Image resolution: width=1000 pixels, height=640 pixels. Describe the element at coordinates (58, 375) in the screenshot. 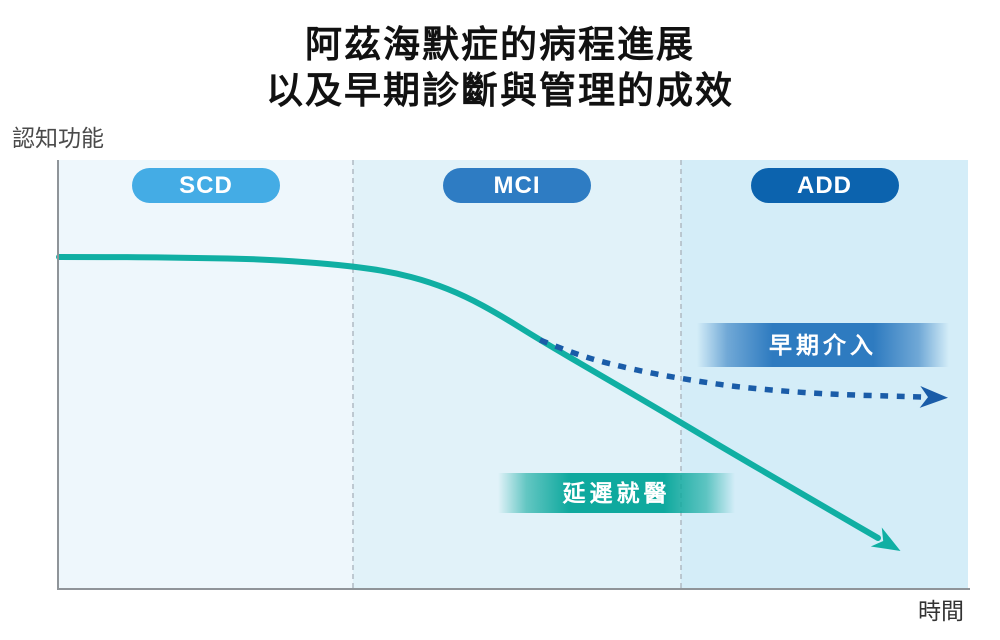

I see `y-axis-line` at that location.